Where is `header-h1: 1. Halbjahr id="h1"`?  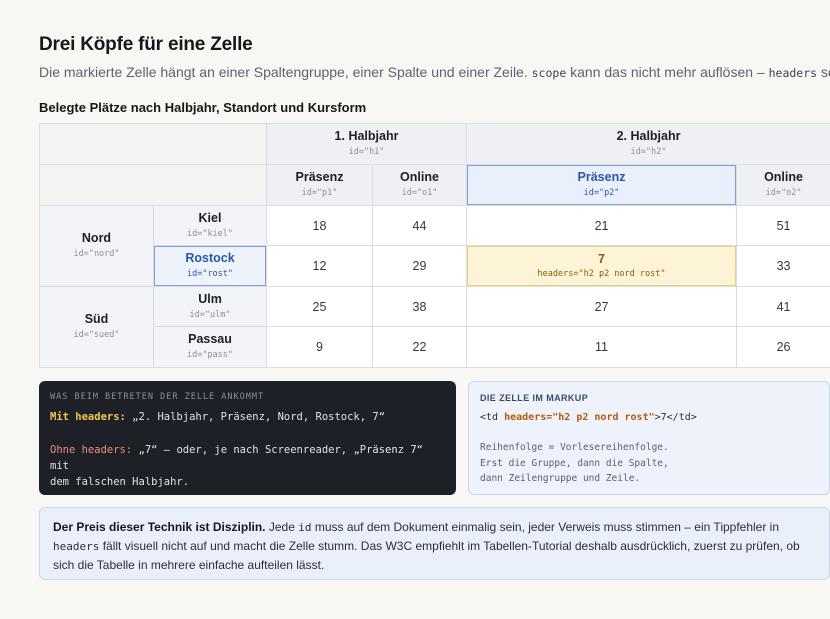
header-h1: 1. Halbjahr id="h1" is located at coordinates (366, 144).